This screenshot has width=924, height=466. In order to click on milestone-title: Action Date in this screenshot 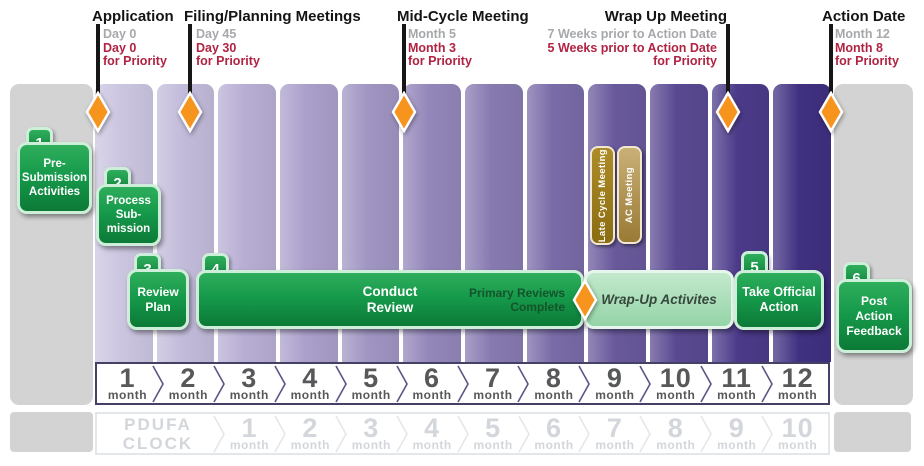, I will do `click(864, 16)`.